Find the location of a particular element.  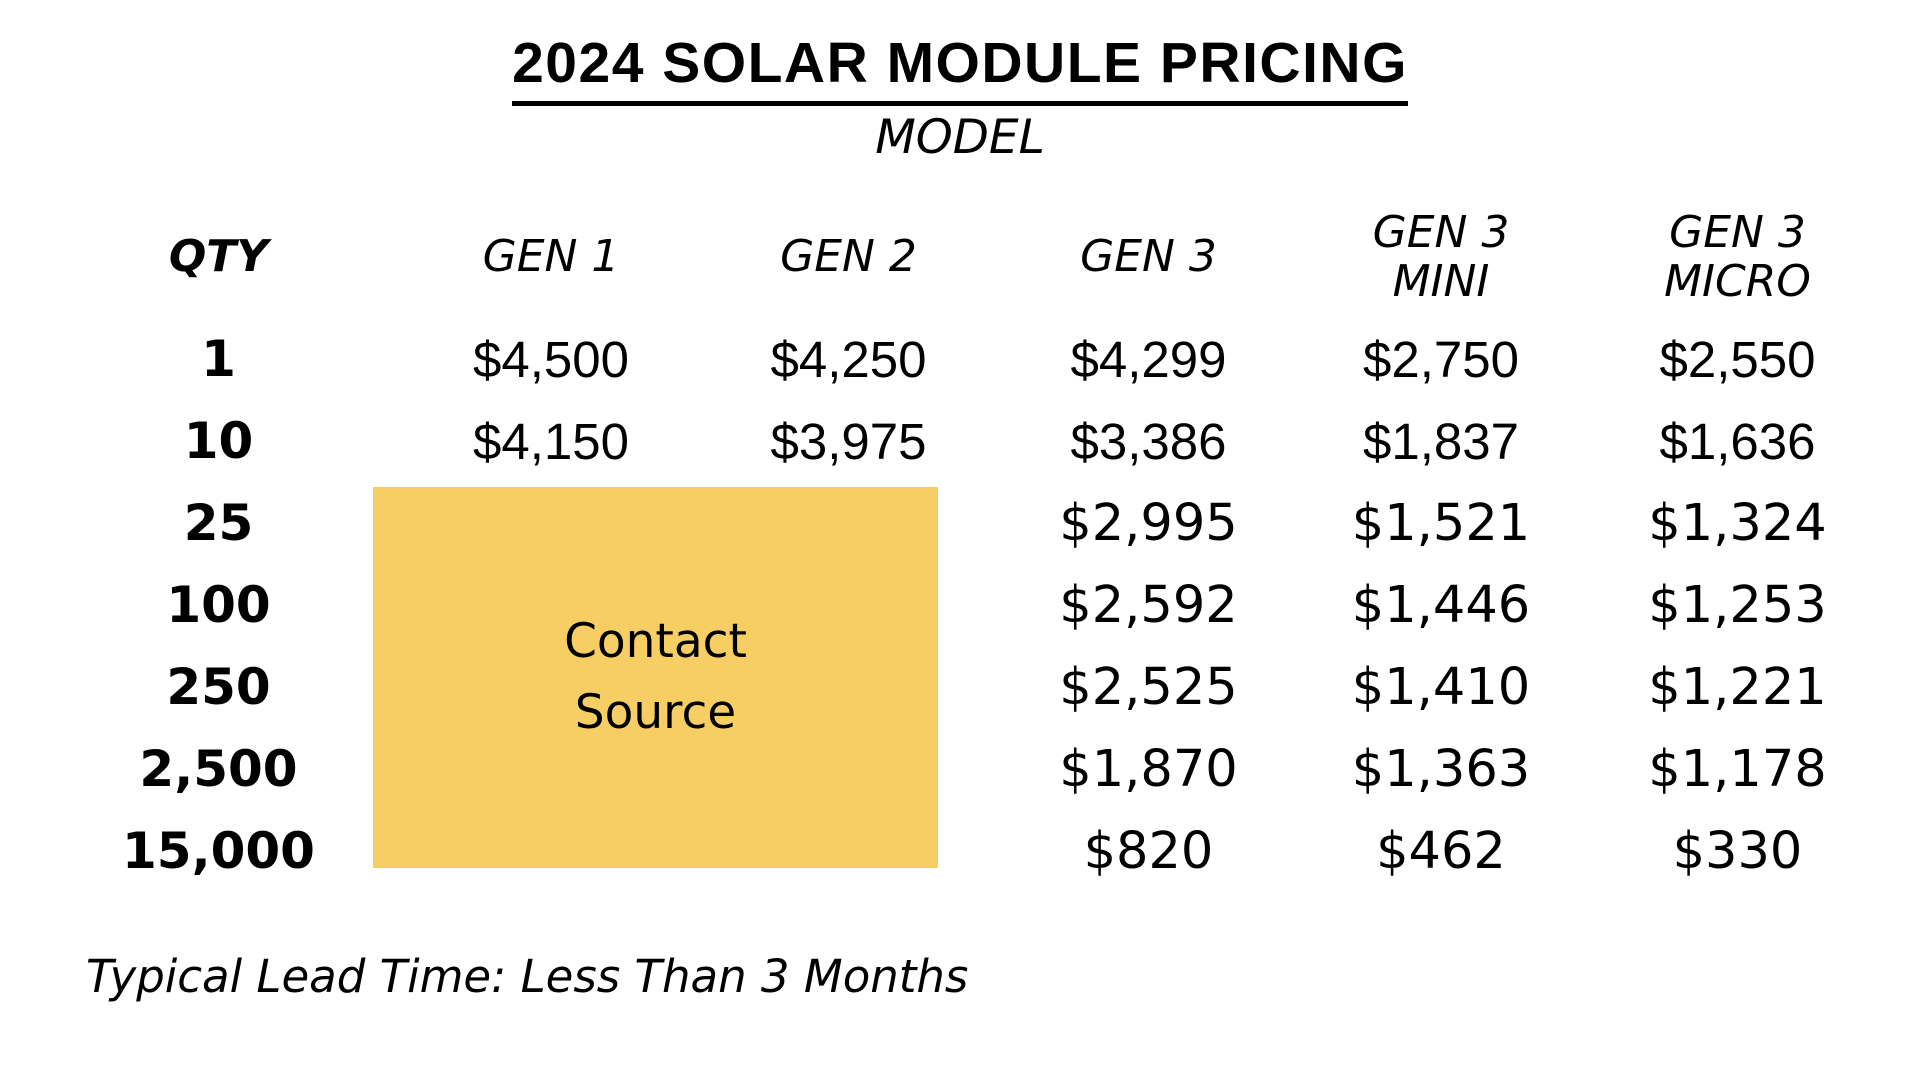

price-cell-gen3: $1,870 is located at coordinates (1148, 769).